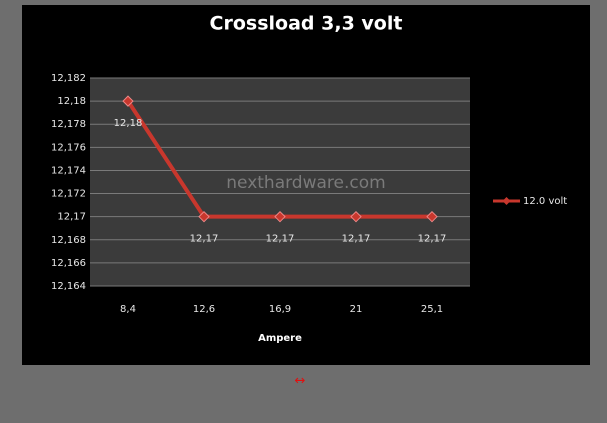  Describe the element at coordinates (68, 240) in the screenshot. I see `y-tick-label: 12,168` at that location.